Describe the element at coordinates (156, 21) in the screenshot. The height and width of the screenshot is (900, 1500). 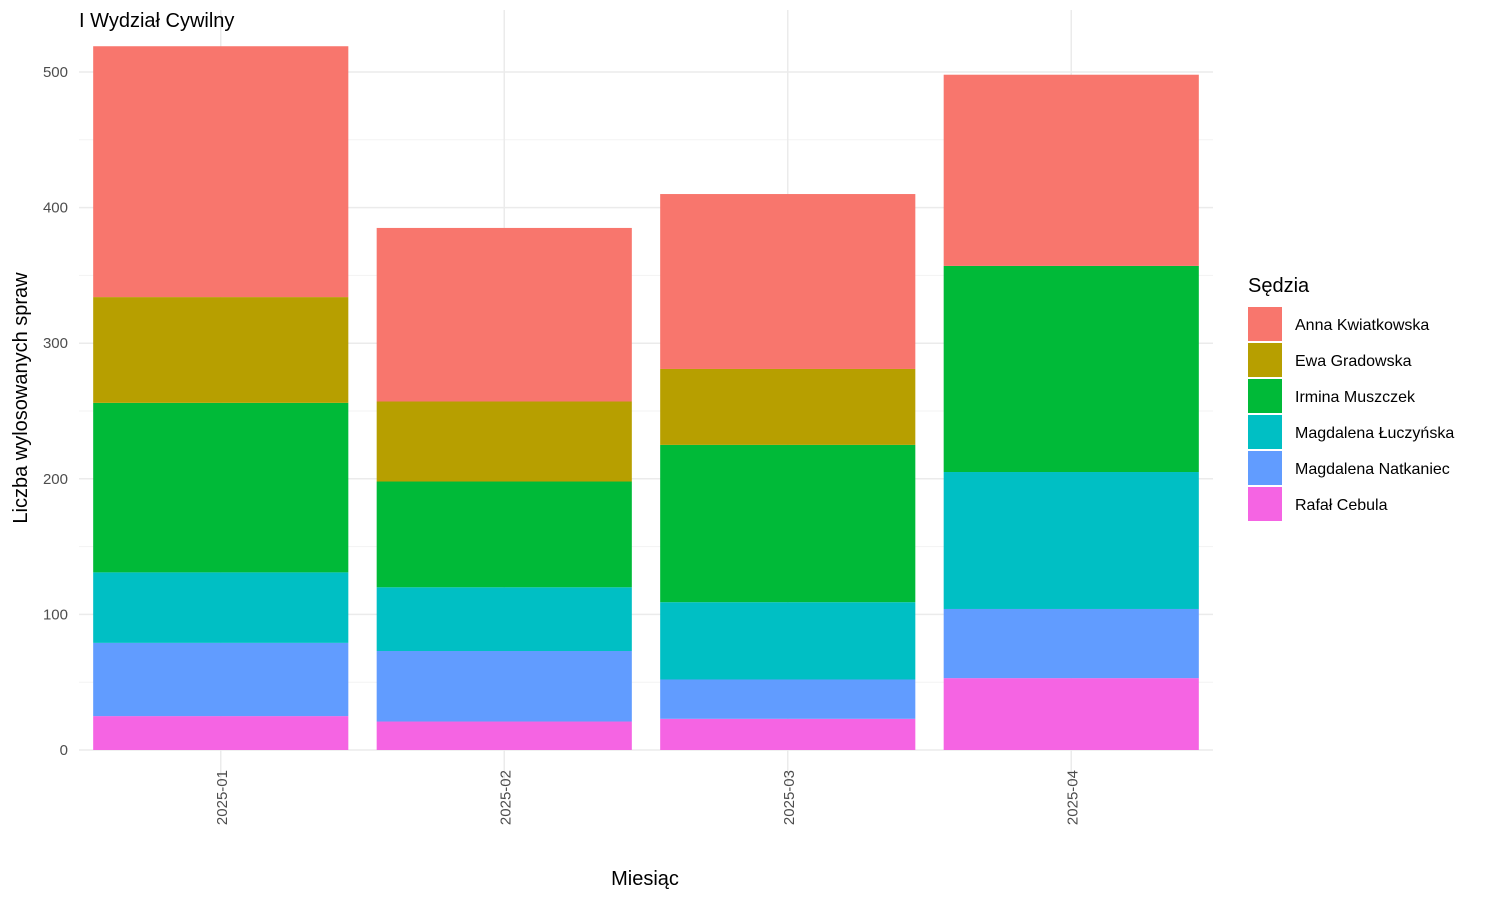
I see `chart-title: I Wydział Cywilny` at that location.